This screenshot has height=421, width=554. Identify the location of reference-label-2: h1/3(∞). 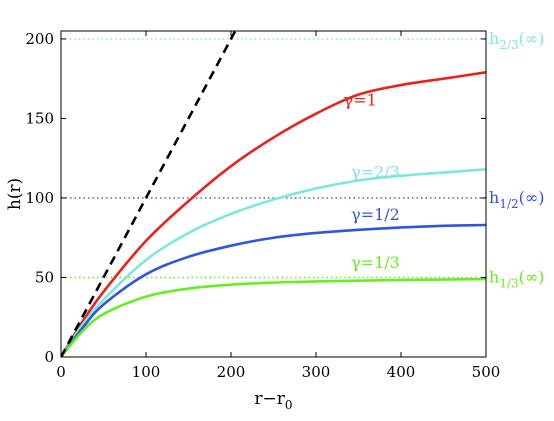
(516, 278).